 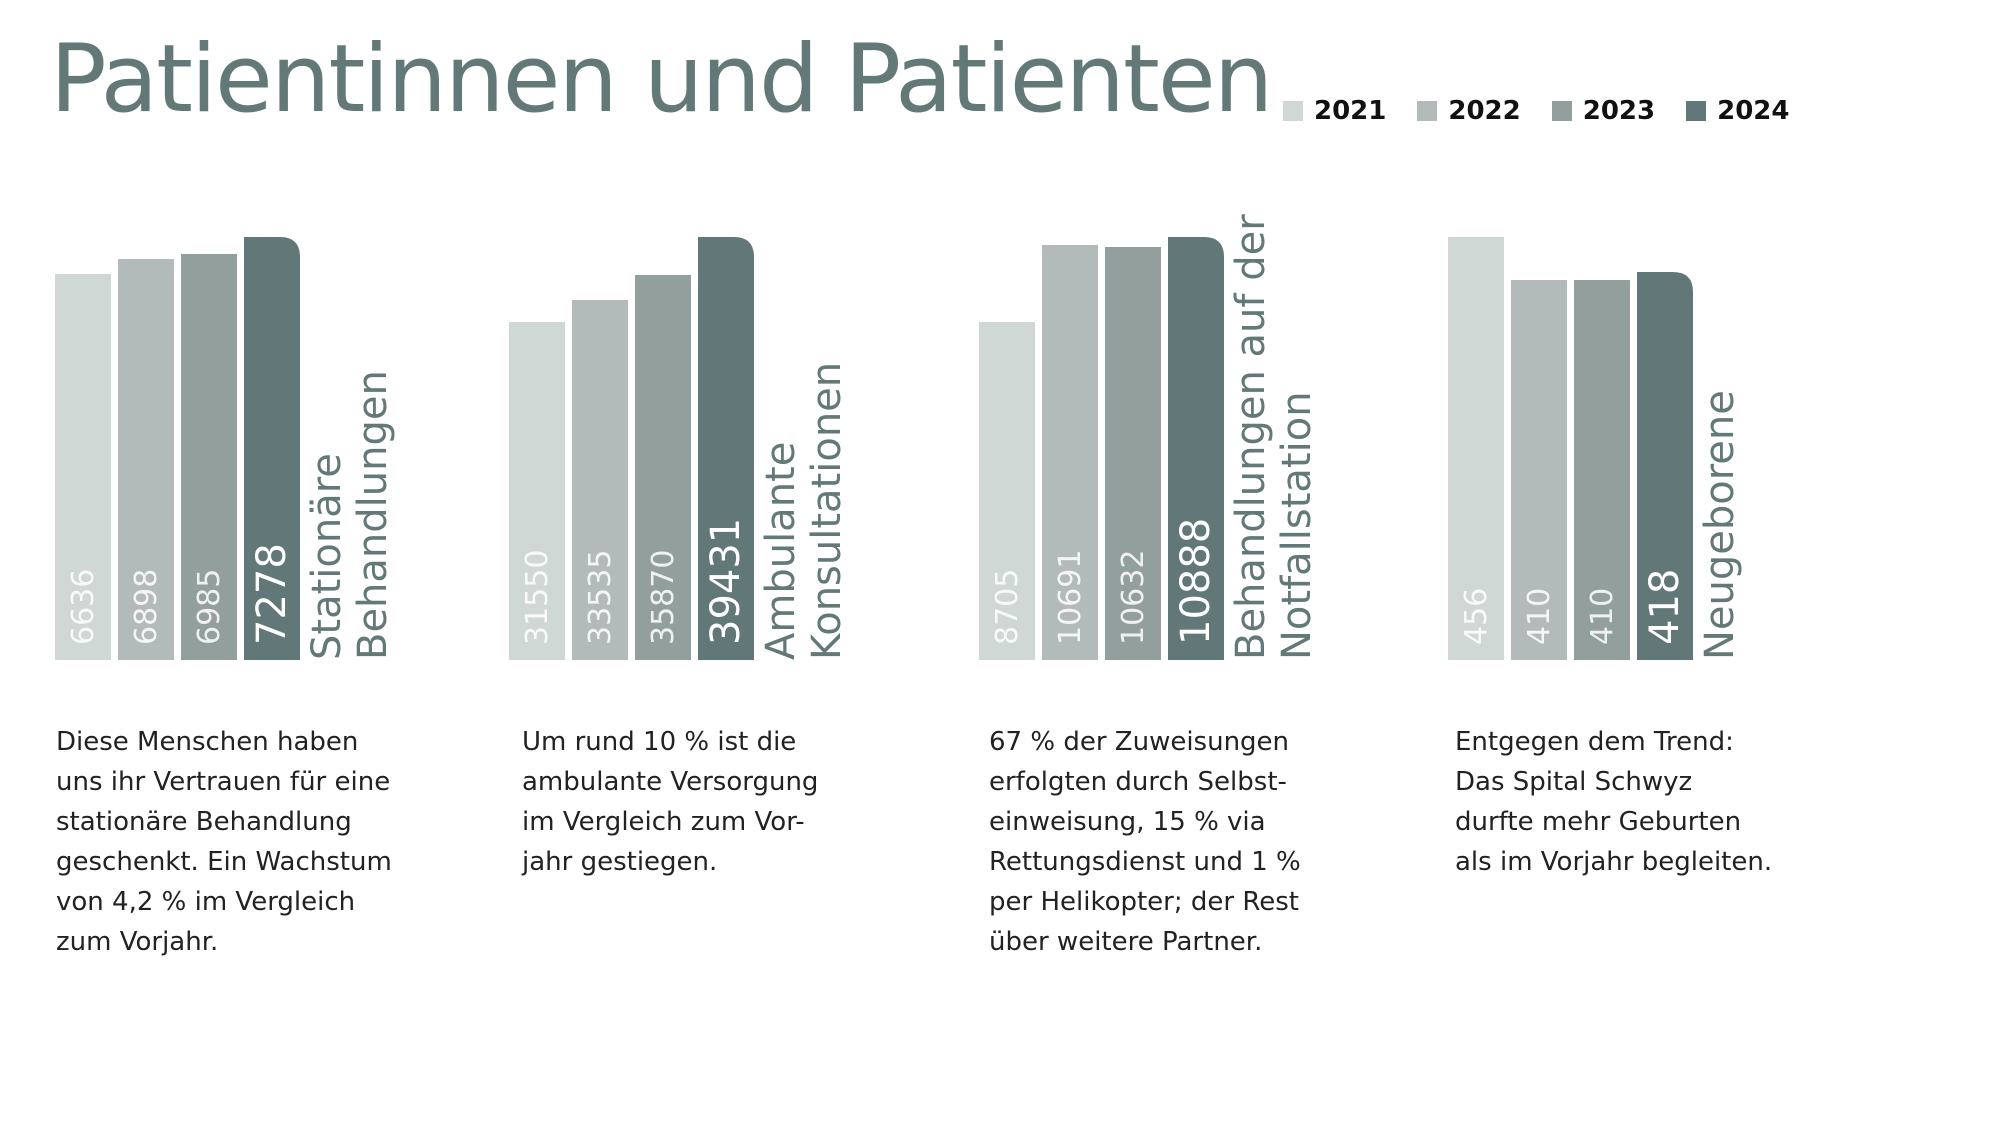 What do you see at coordinates (83, 607) in the screenshot?
I see `bar-value-label: 6636` at bounding box center [83, 607].